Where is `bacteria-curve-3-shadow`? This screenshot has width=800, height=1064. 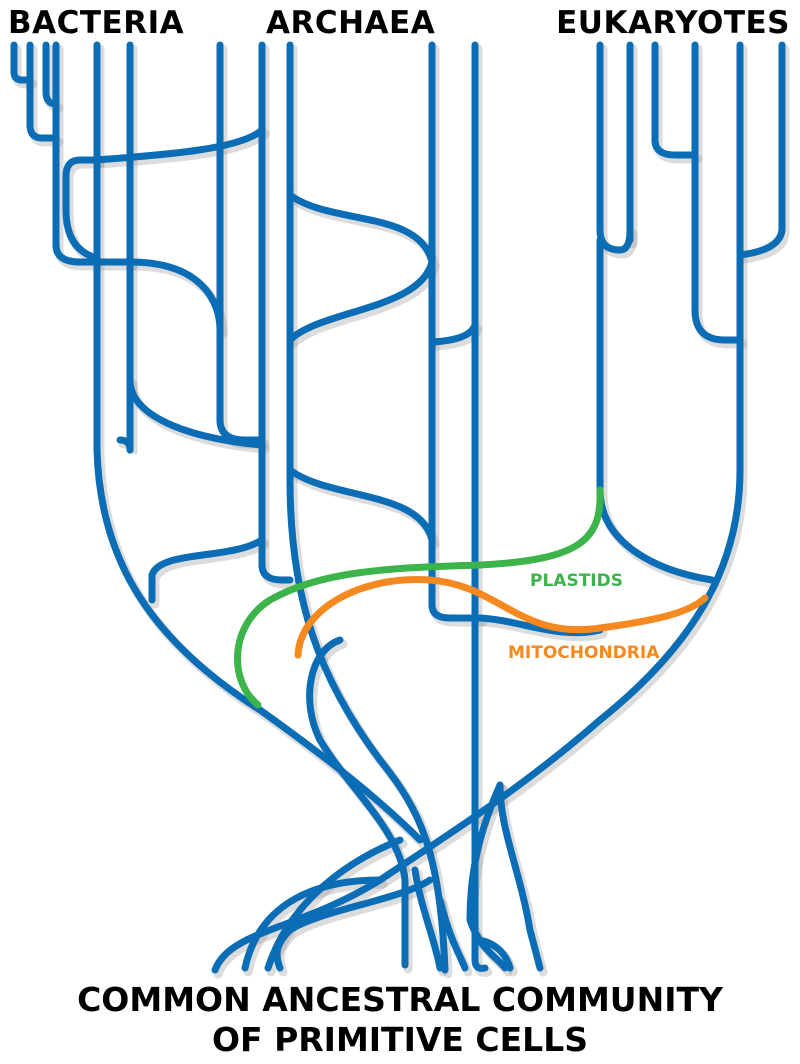
bacteria-curve-3-shadow is located at coordinates (210, 574).